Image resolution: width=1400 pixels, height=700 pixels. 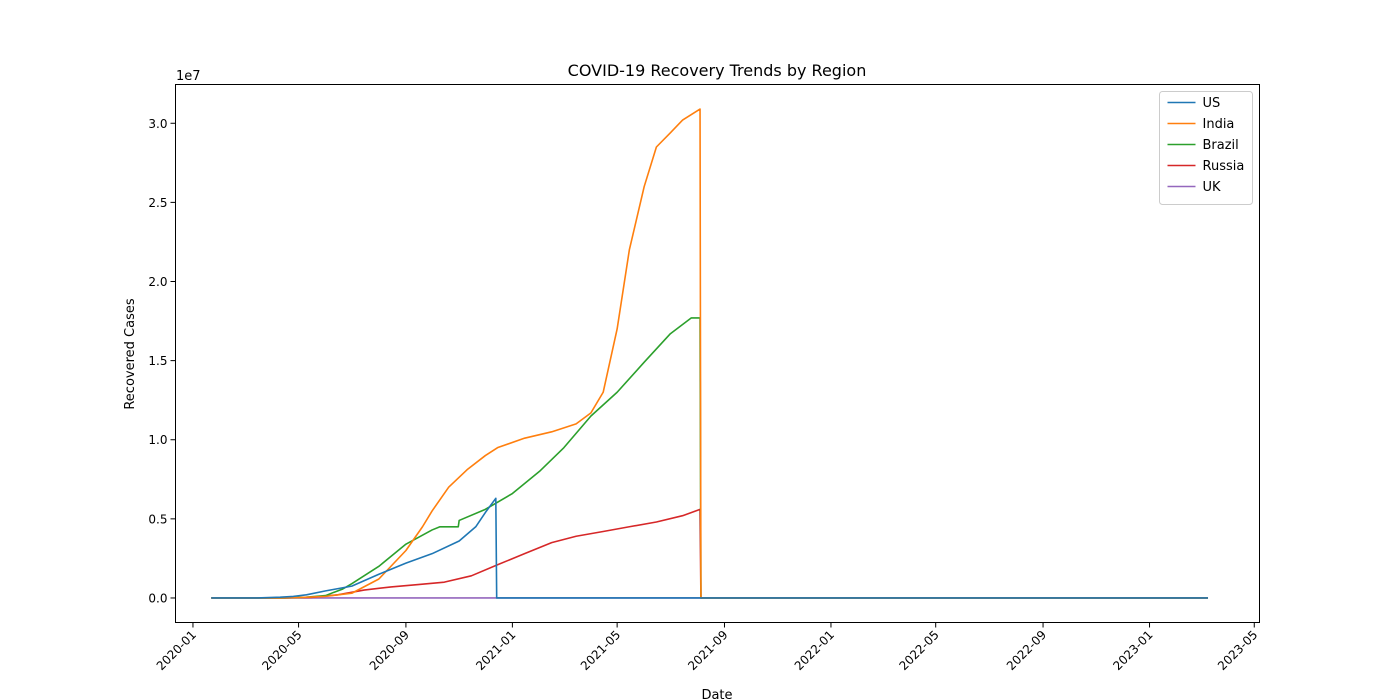 I want to click on legend-box, so click(x=1206, y=148).